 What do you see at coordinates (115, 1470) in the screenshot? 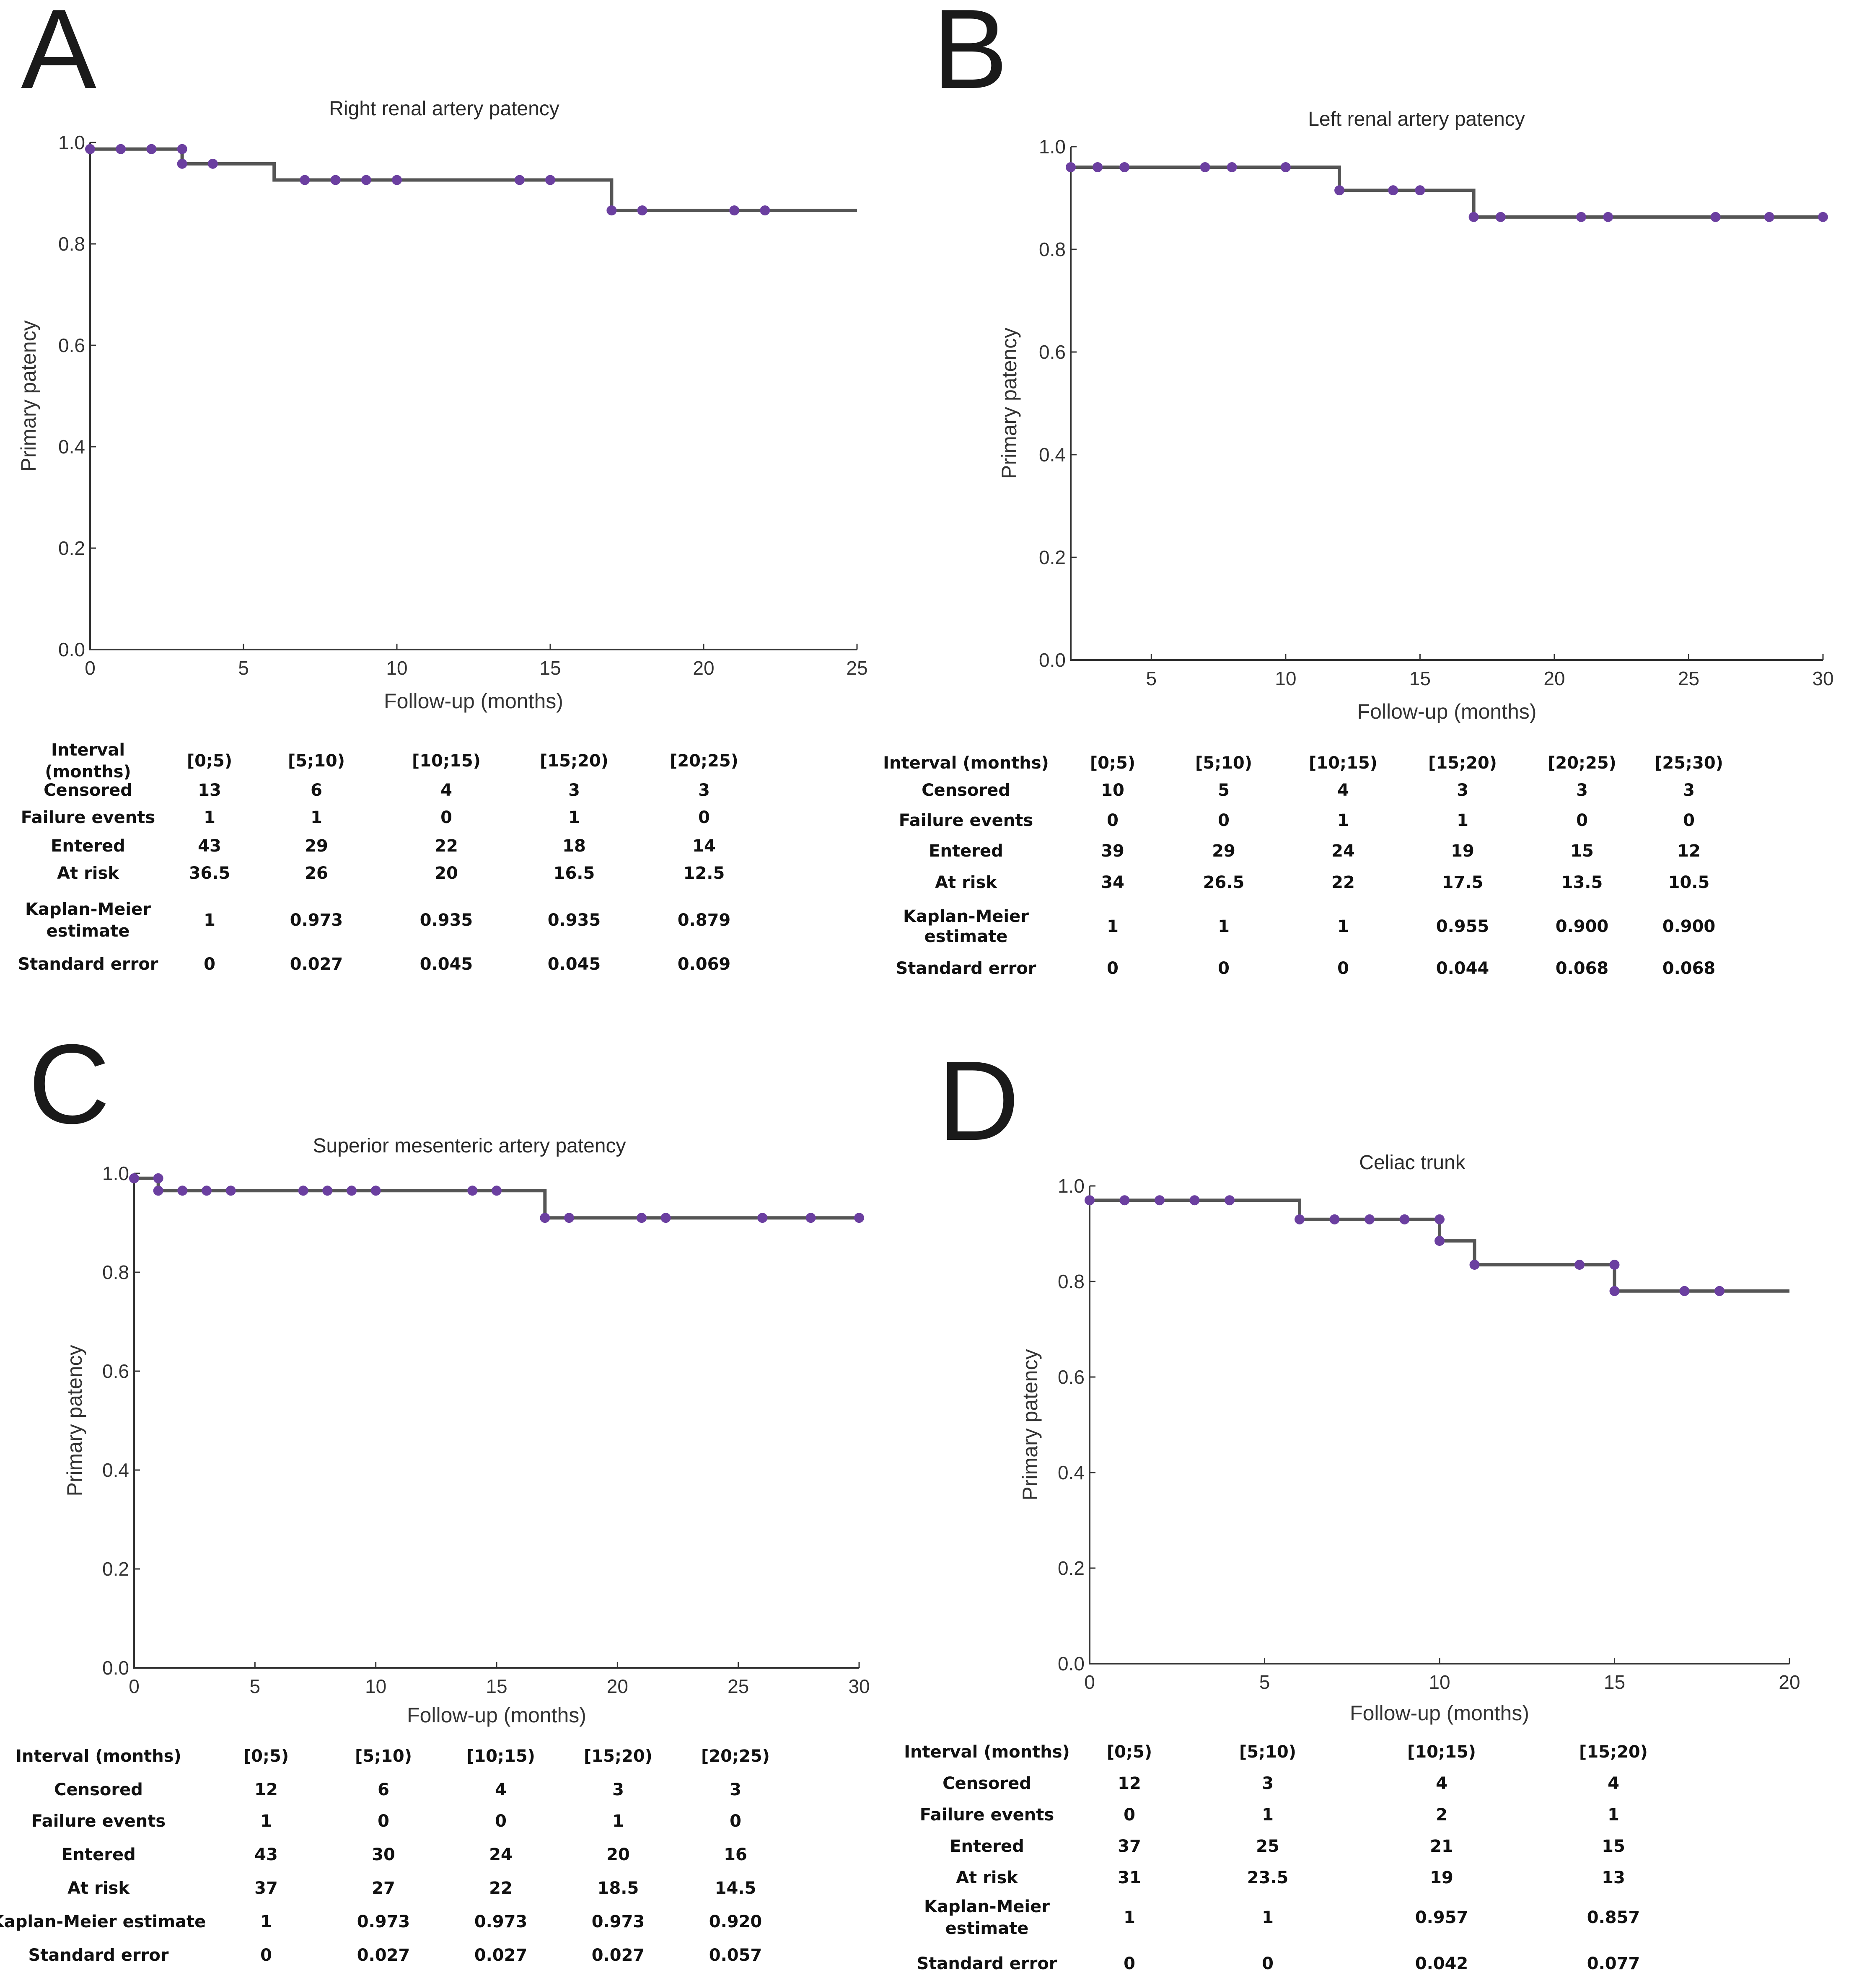
I see `y-tick-label: 0.4` at bounding box center [115, 1470].